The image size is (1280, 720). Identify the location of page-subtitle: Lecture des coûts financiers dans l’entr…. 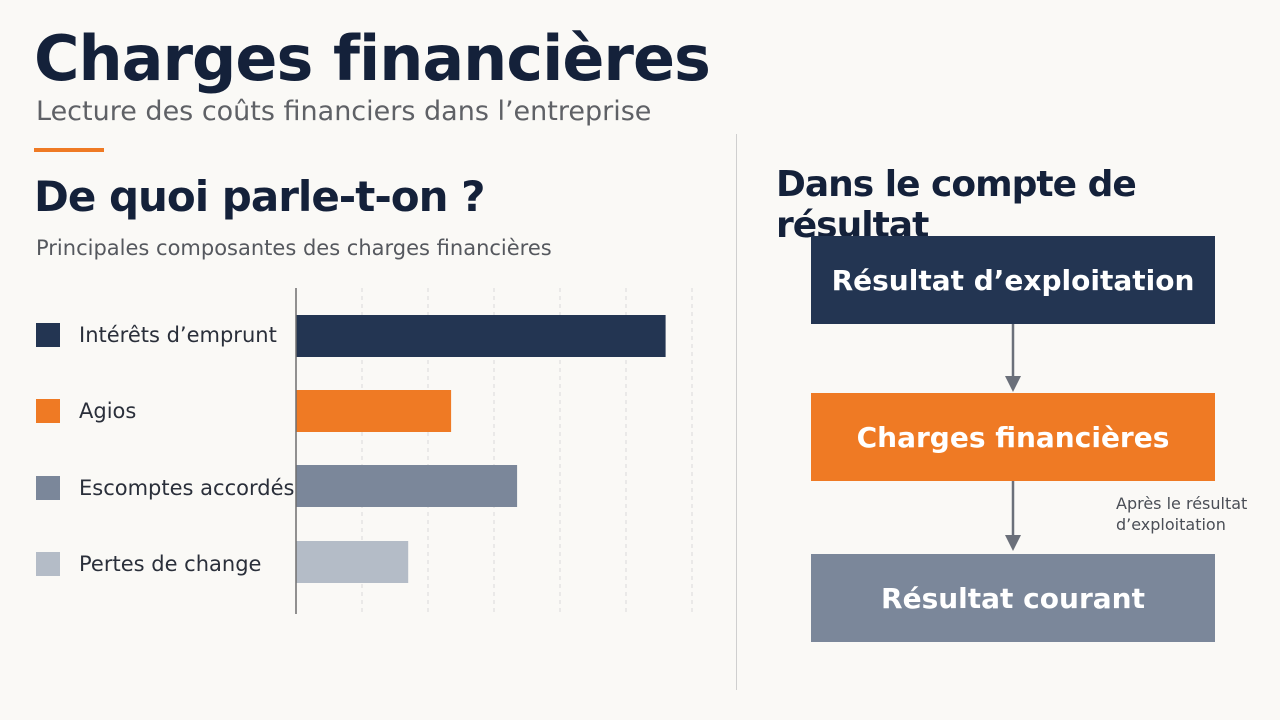
(344, 111).